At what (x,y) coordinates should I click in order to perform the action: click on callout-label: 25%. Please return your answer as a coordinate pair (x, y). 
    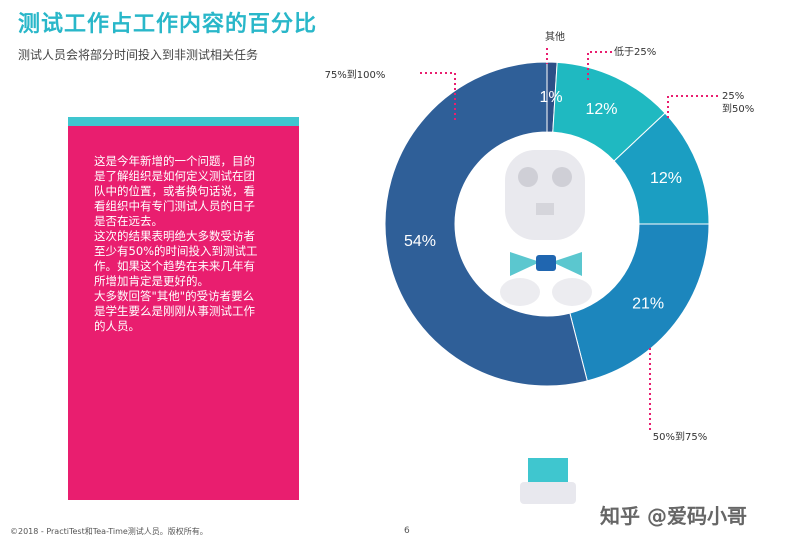
    Looking at the image, I should click on (733, 96).